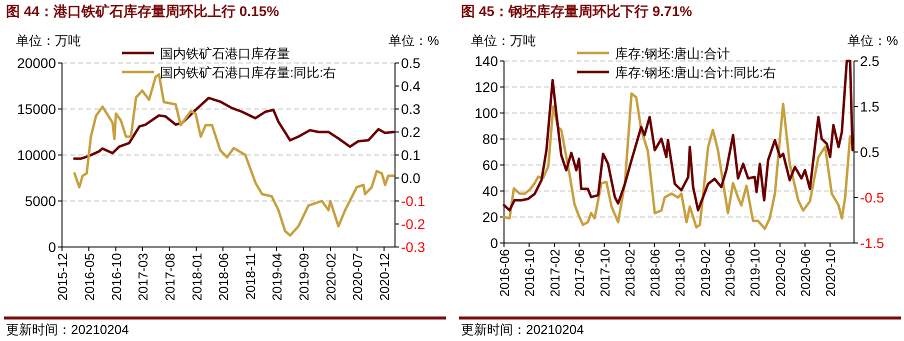  I want to click on y-tick-label: 20000, so click(36, 63).